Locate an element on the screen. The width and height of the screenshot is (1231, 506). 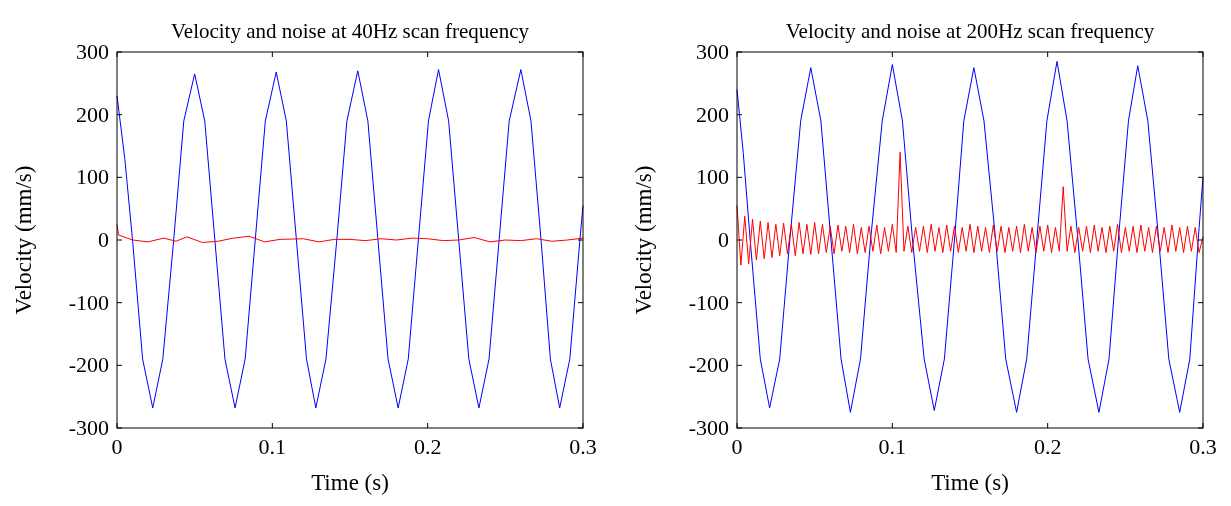
chart-title: Velocity and noise at 200Hz scan frequency is located at coordinates (970, 31).